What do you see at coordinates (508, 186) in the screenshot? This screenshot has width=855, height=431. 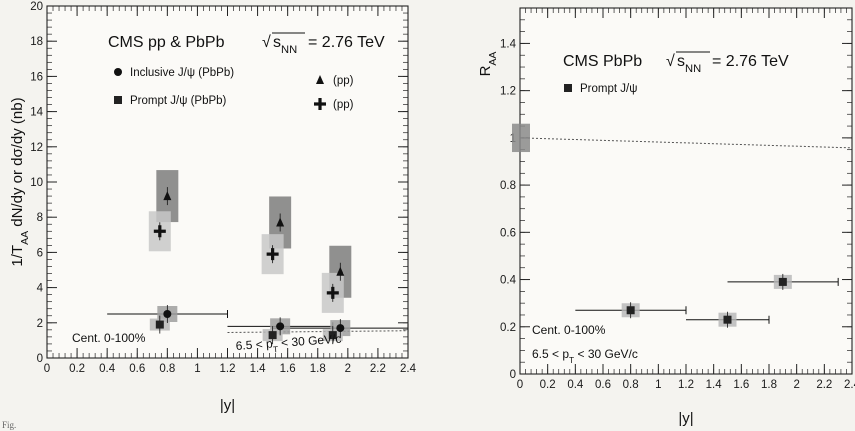 I see `y-tick-label: 0.8` at bounding box center [508, 186].